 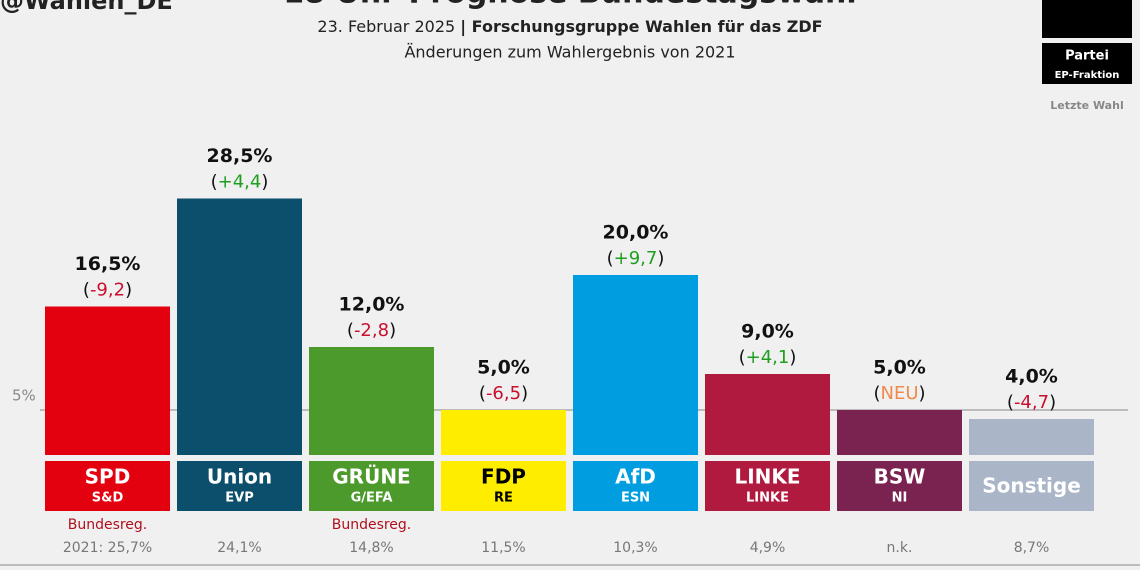 I want to click on party-name: AfD, so click(x=635, y=477).